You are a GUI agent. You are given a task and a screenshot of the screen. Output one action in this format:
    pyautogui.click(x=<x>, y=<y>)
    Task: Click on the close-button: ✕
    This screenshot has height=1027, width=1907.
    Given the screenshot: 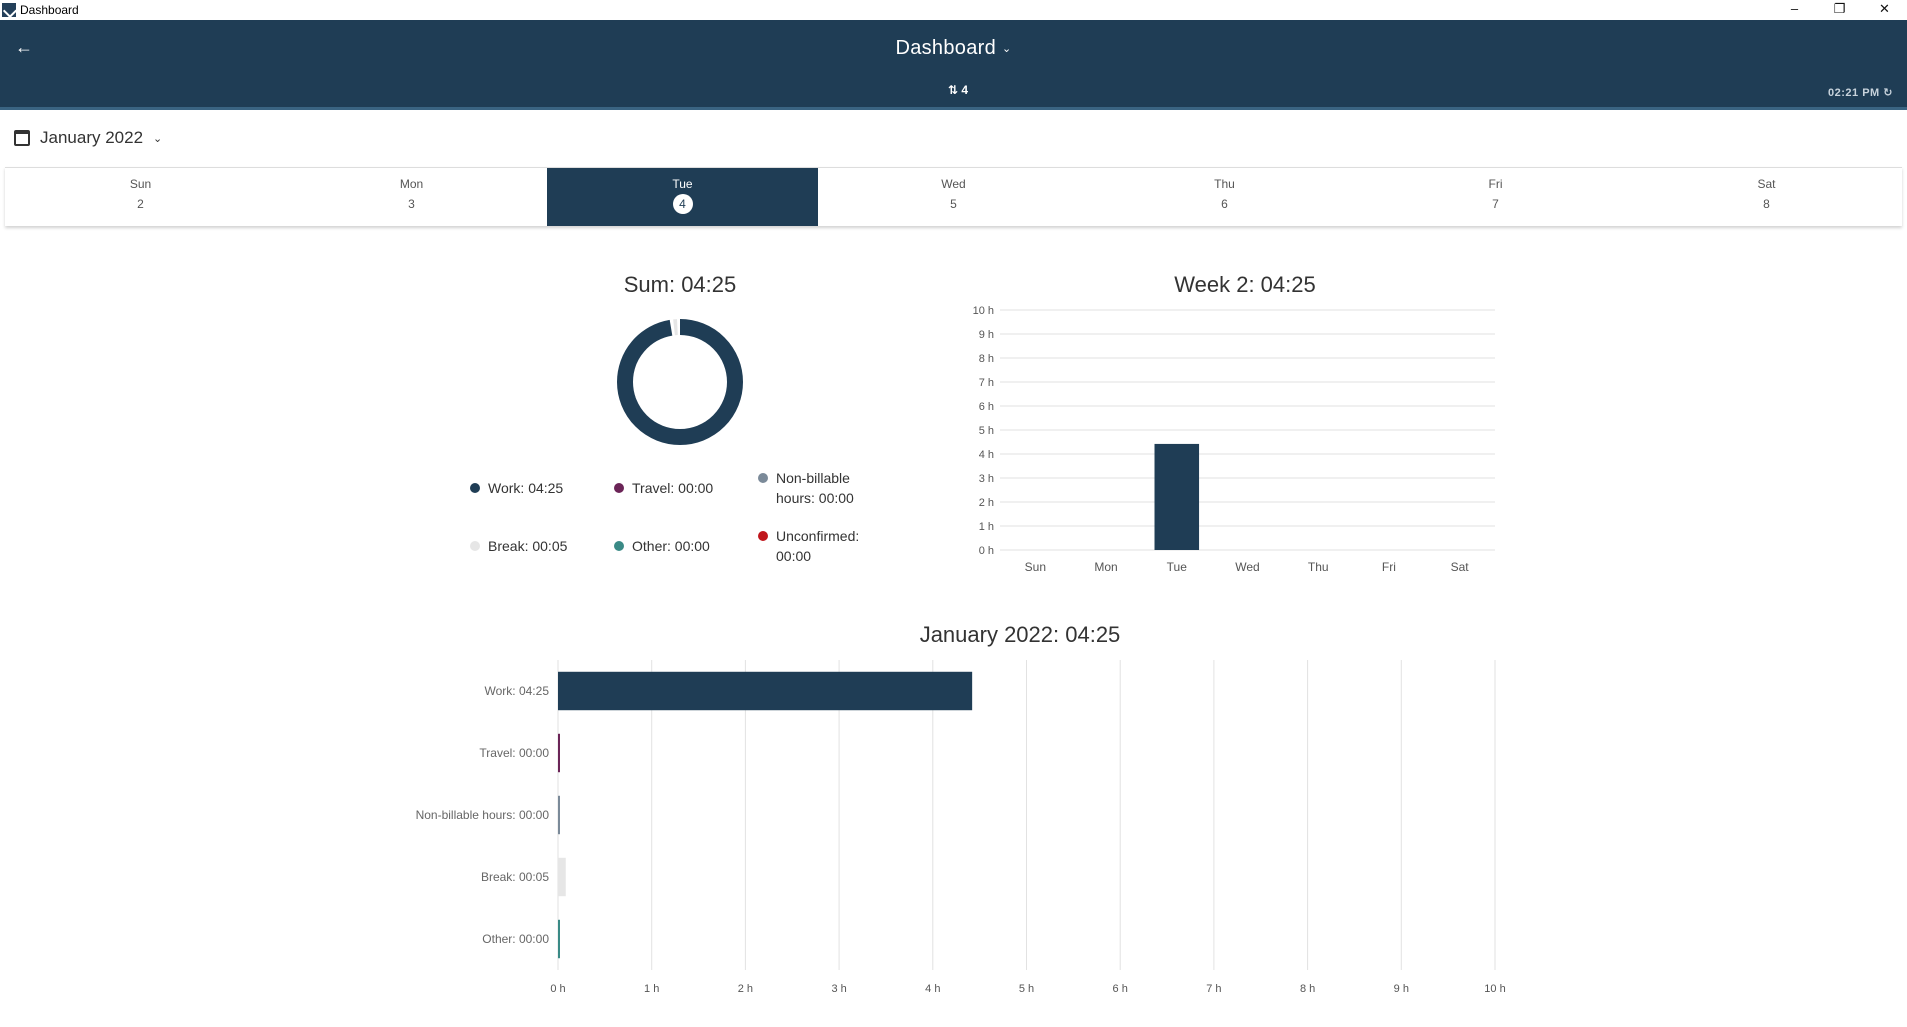 What is the action you would take?
    pyautogui.click(x=1884, y=8)
    